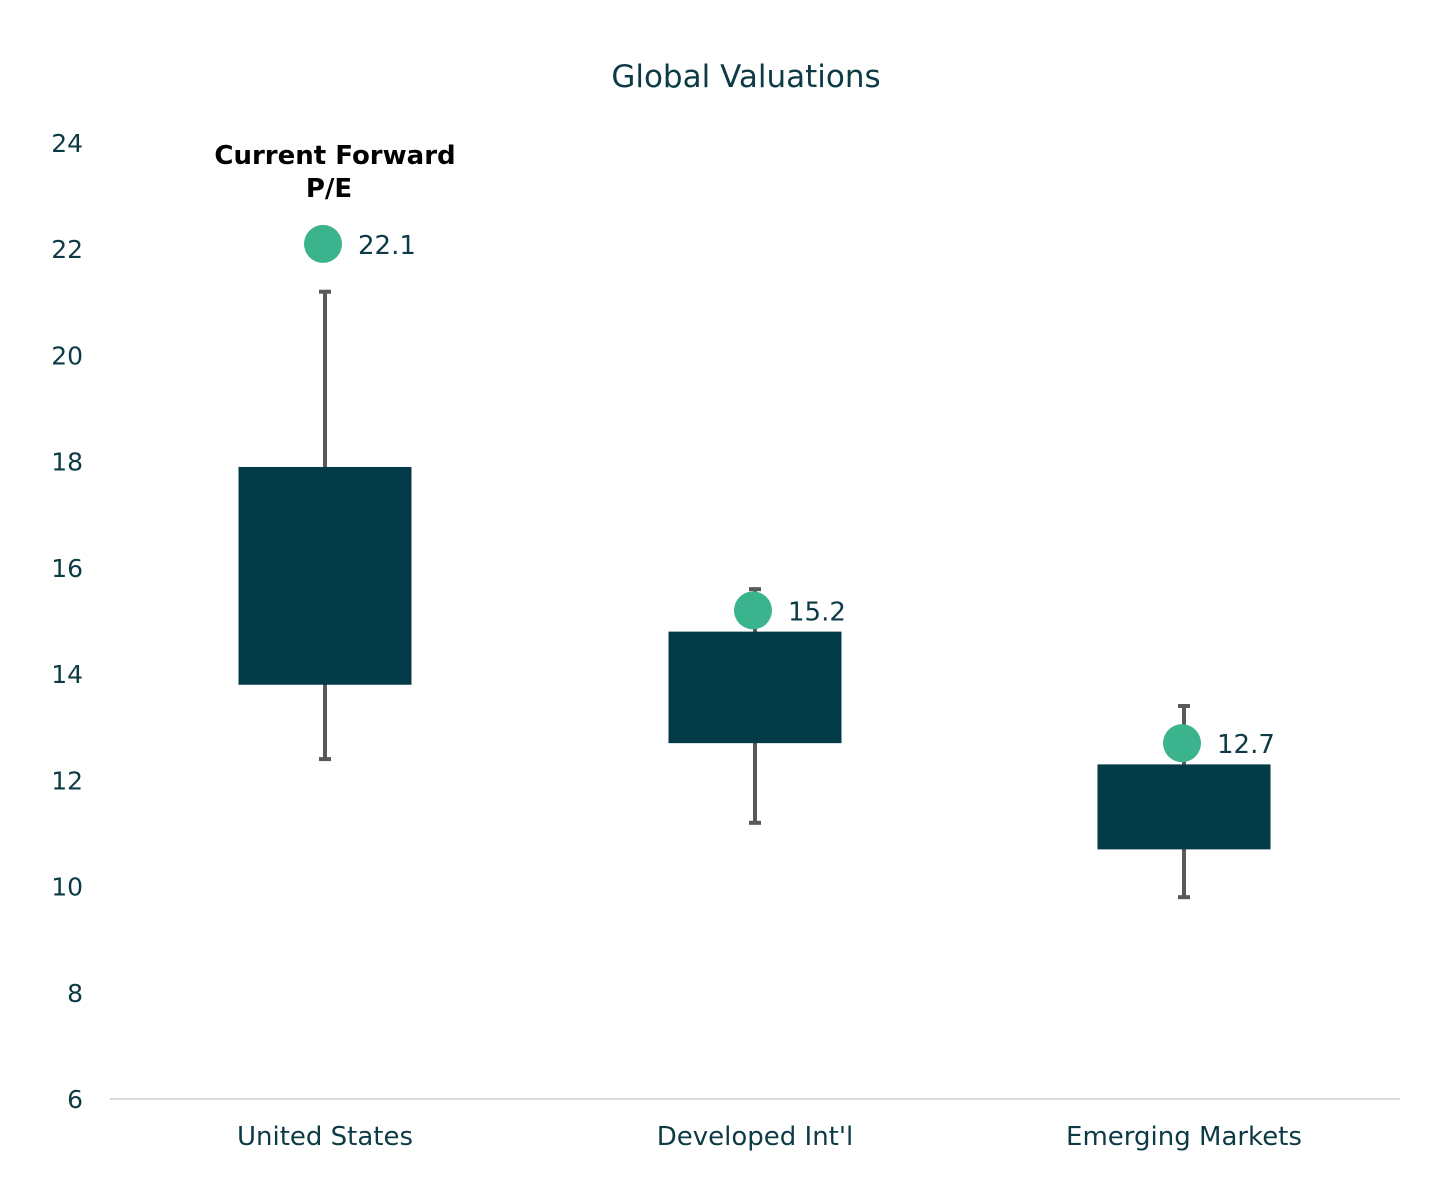 The width and height of the screenshot is (1441, 1195). I want to click on y-tick-label: 24, so click(67, 143).